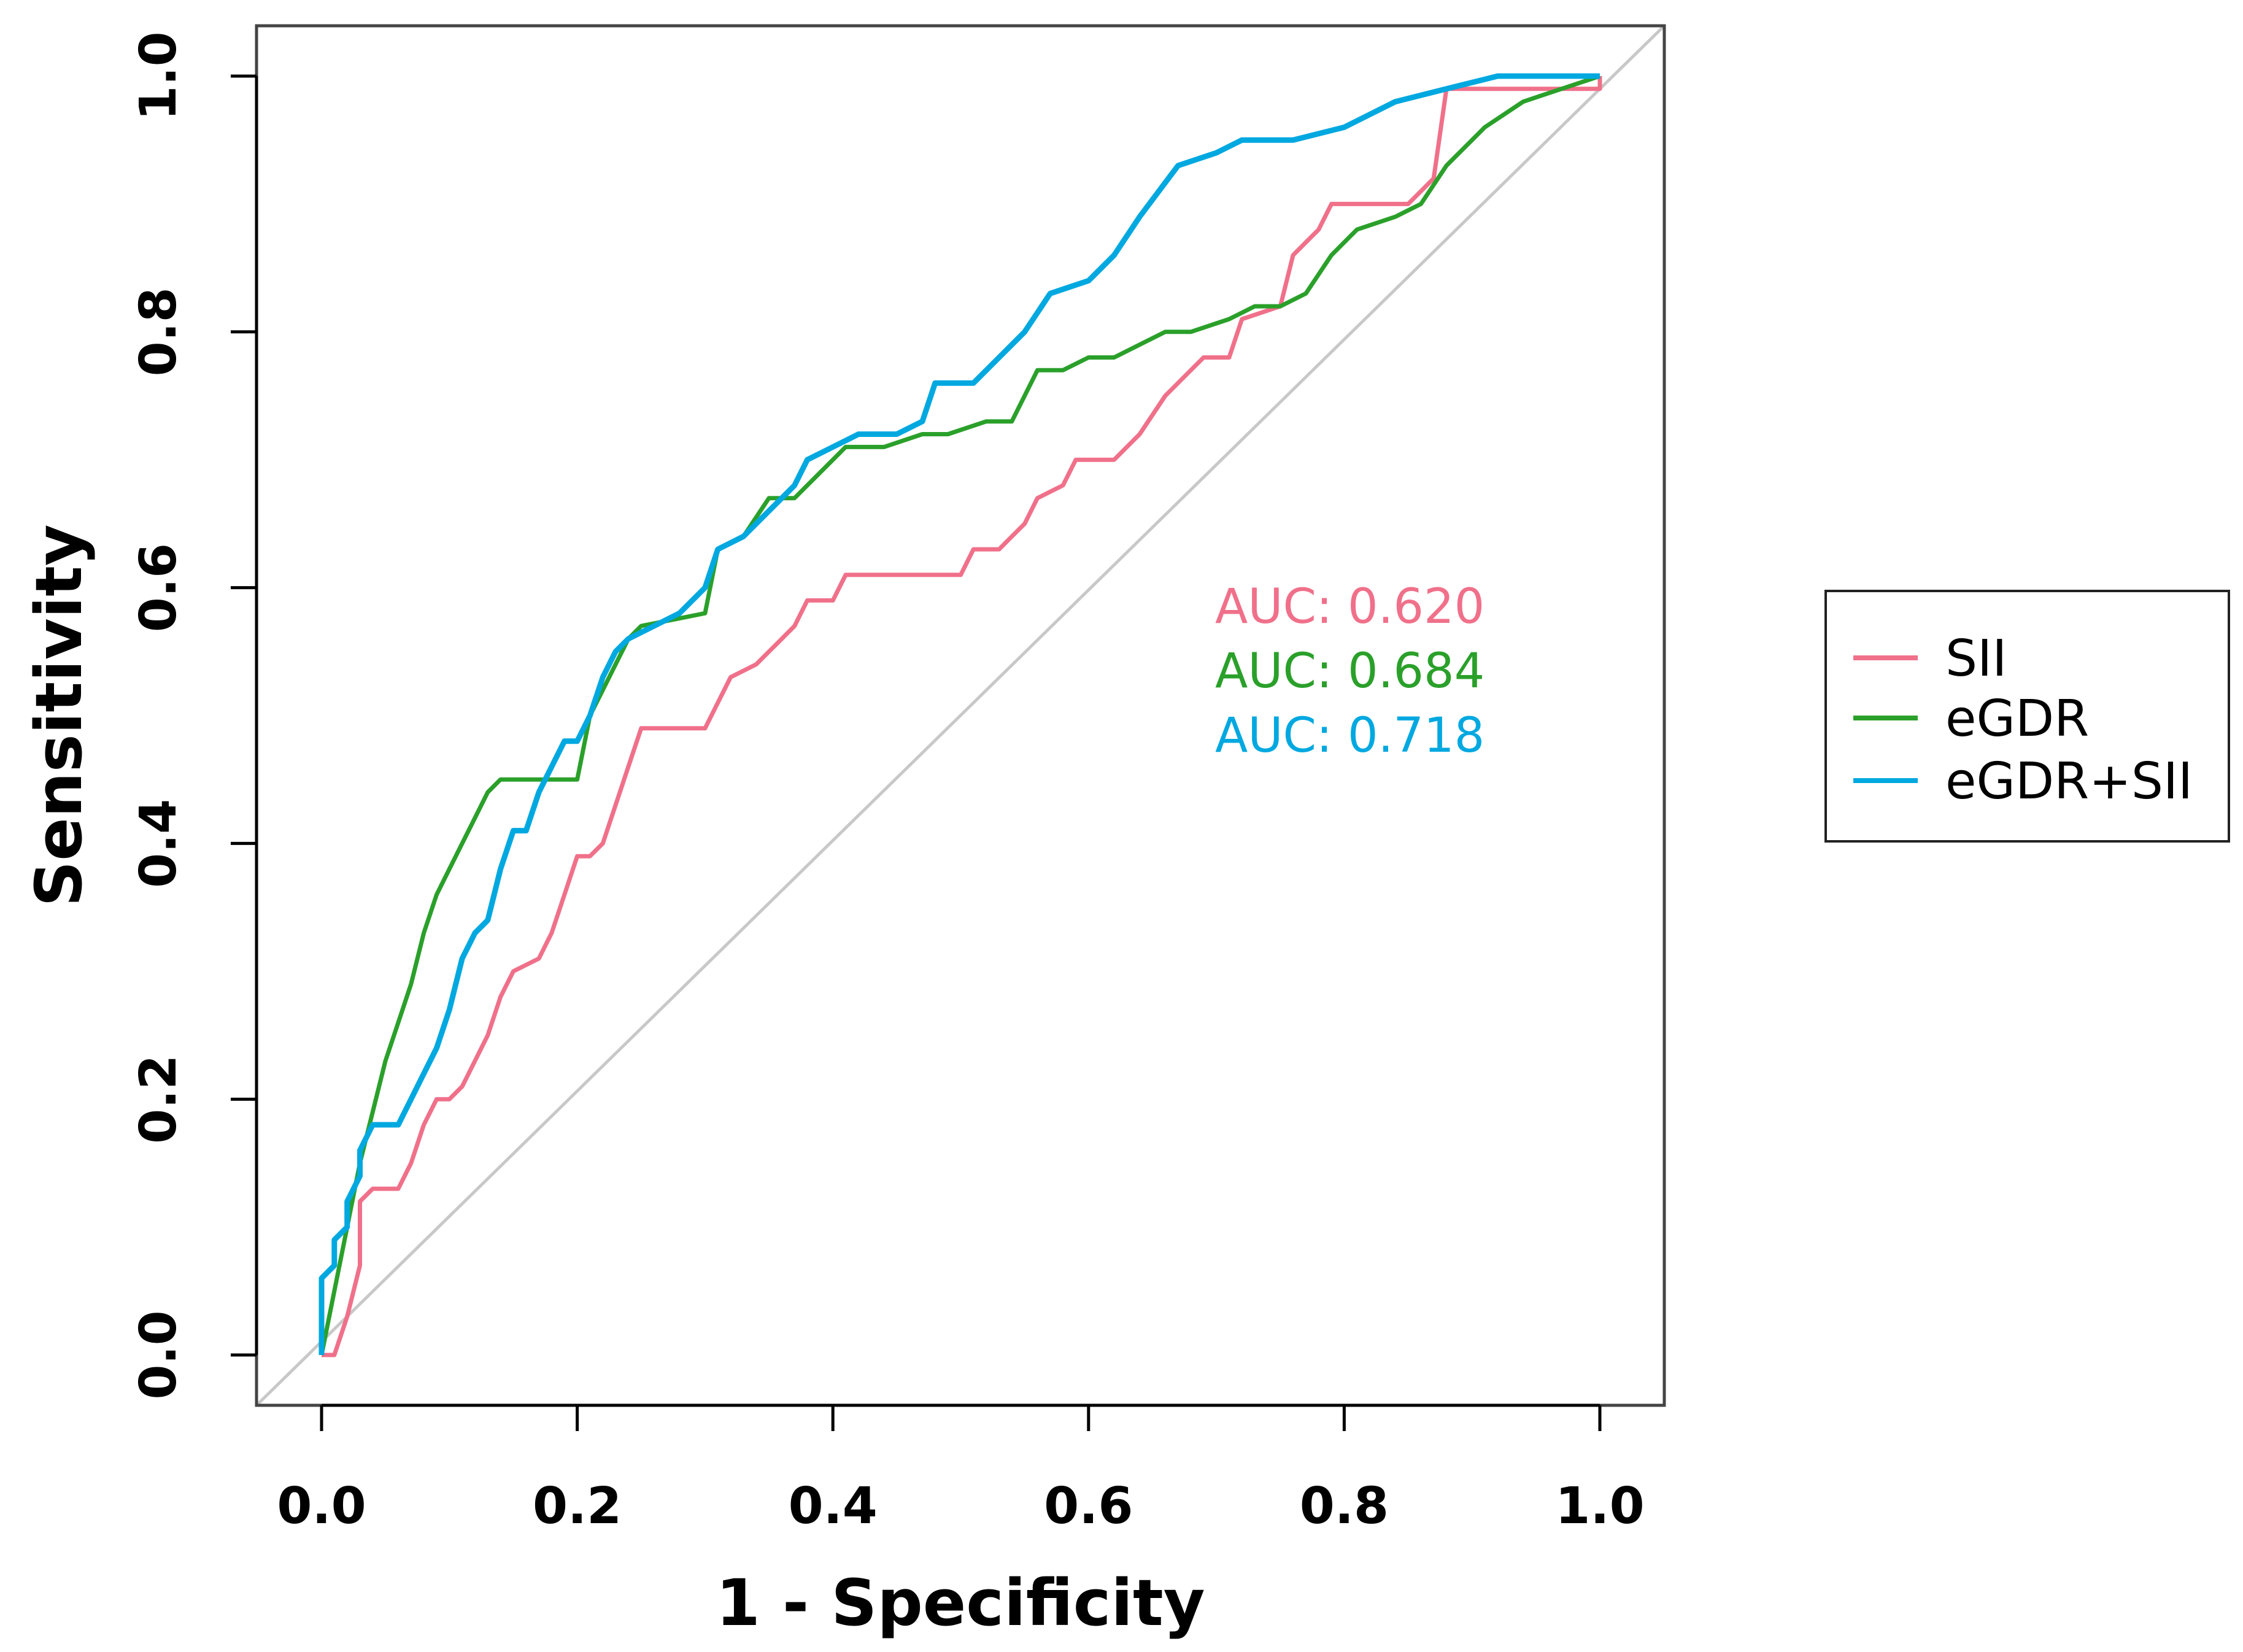  What do you see at coordinates (158, 332) in the screenshot?
I see `y-tick-label: 0.8` at bounding box center [158, 332].